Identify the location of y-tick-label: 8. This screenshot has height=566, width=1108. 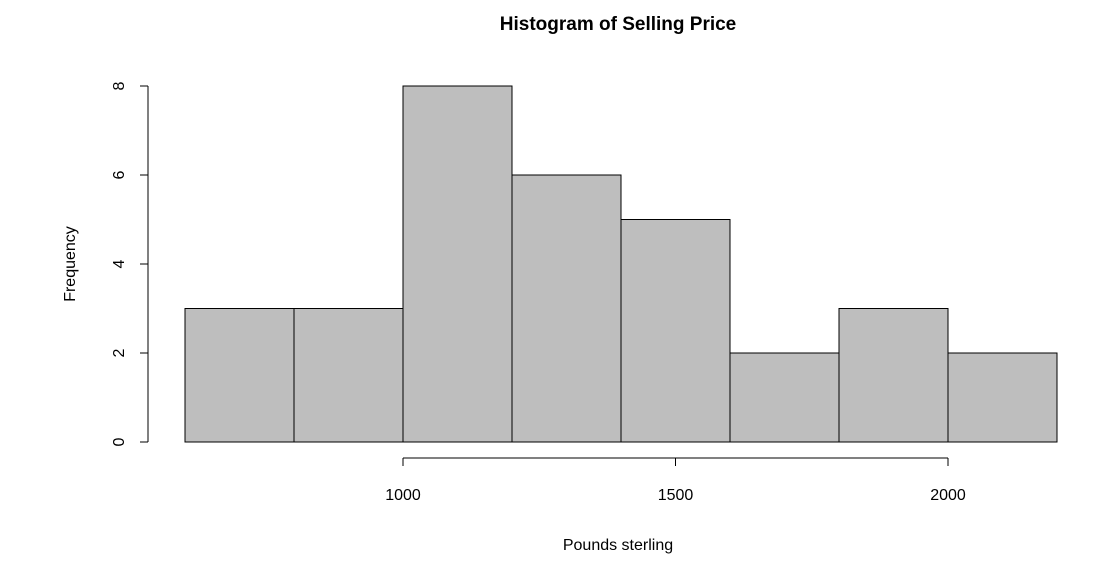
(119, 85).